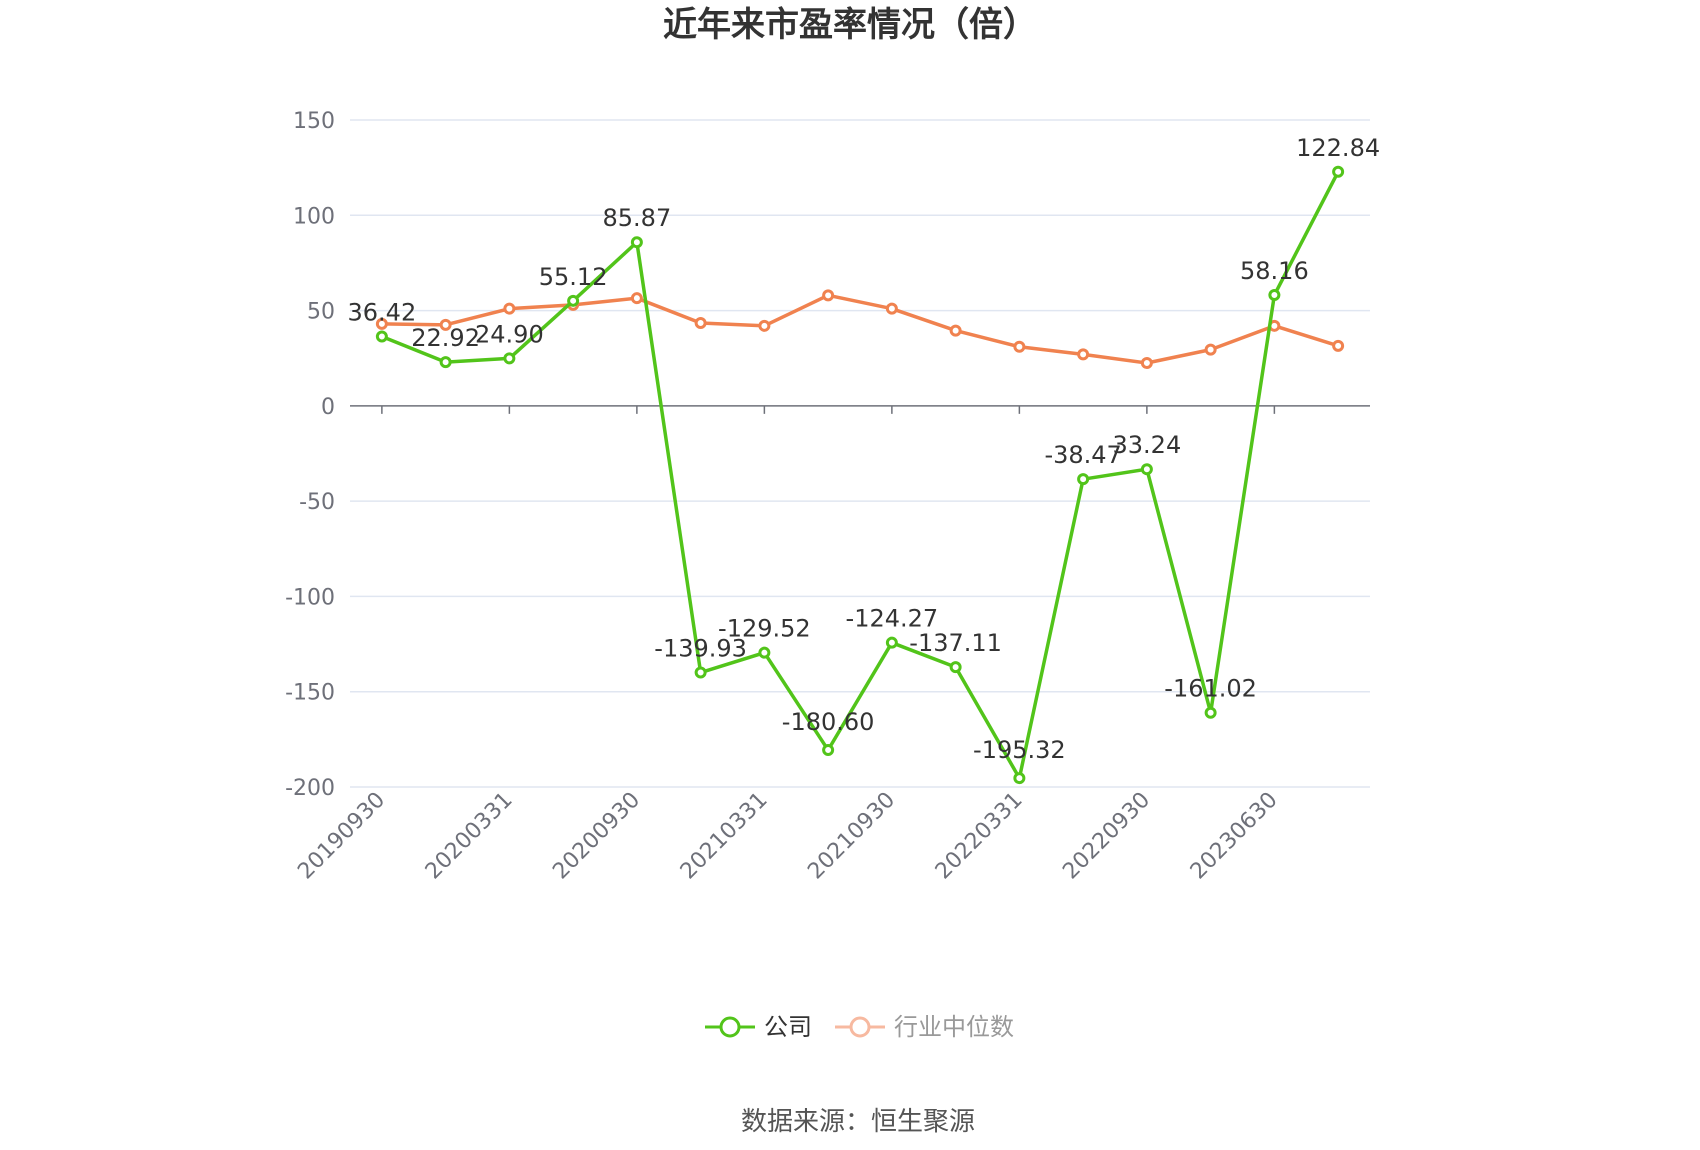 The height and width of the screenshot is (1150, 1700). What do you see at coordinates (310, 455) in the screenshot?
I see `y-axis-tick-labels: 150 100 50 0 -50 -100 -150 -200` at bounding box center [310, 455].